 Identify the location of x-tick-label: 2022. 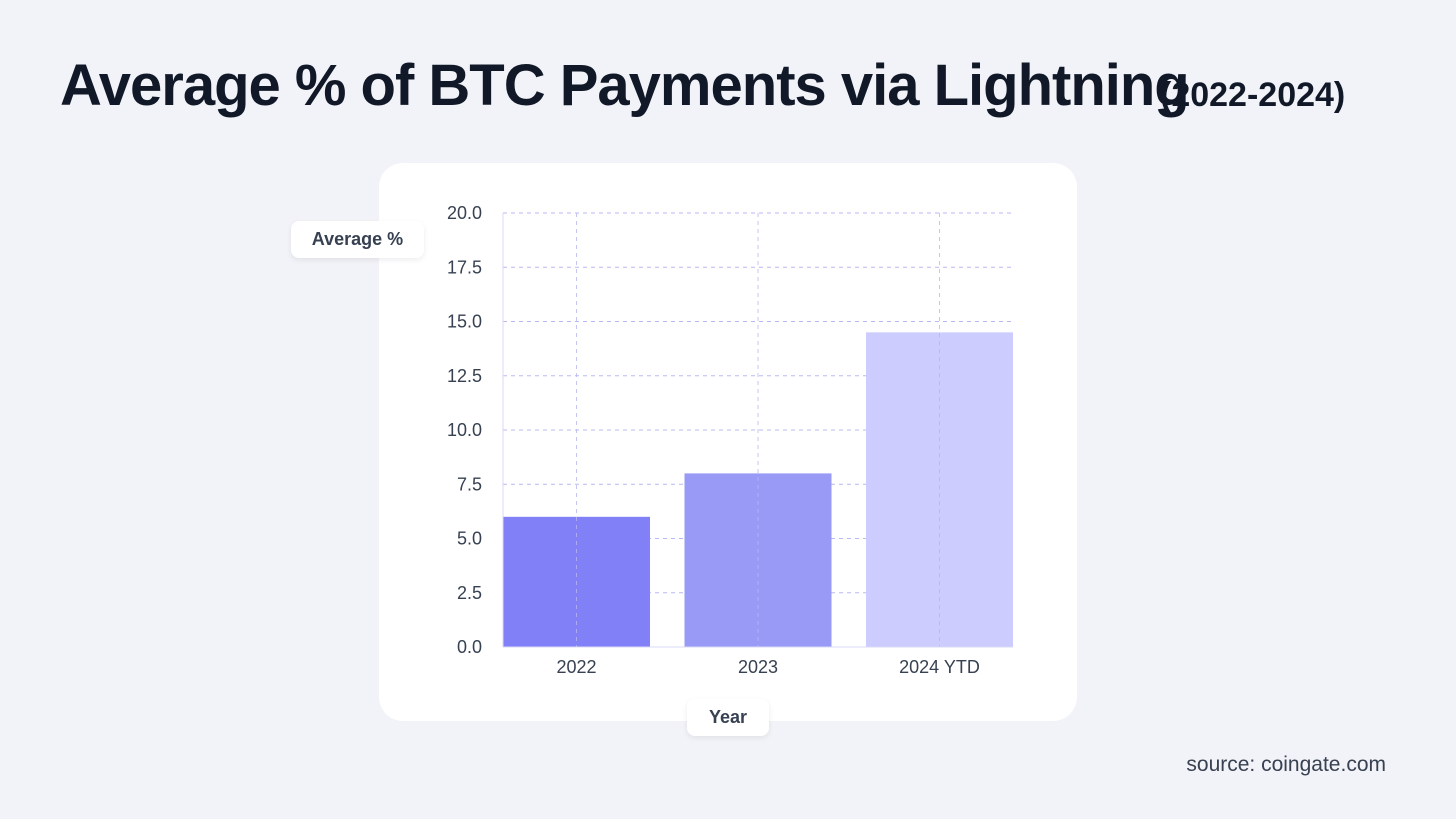
(576, 667).